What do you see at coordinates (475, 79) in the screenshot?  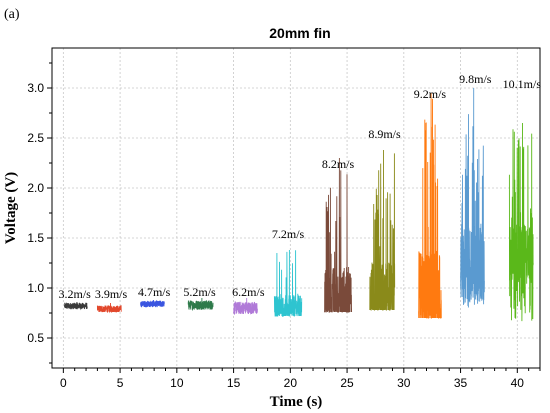 I see `speed-label: 9.8m/s` at bounding box center [475, 79].